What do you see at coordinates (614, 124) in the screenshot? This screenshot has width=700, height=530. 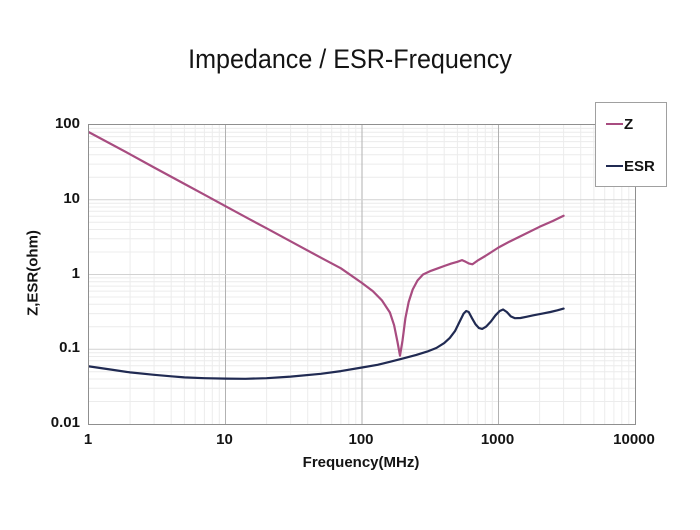 I see `z-line-swatch` at bounding box center [614, 124].